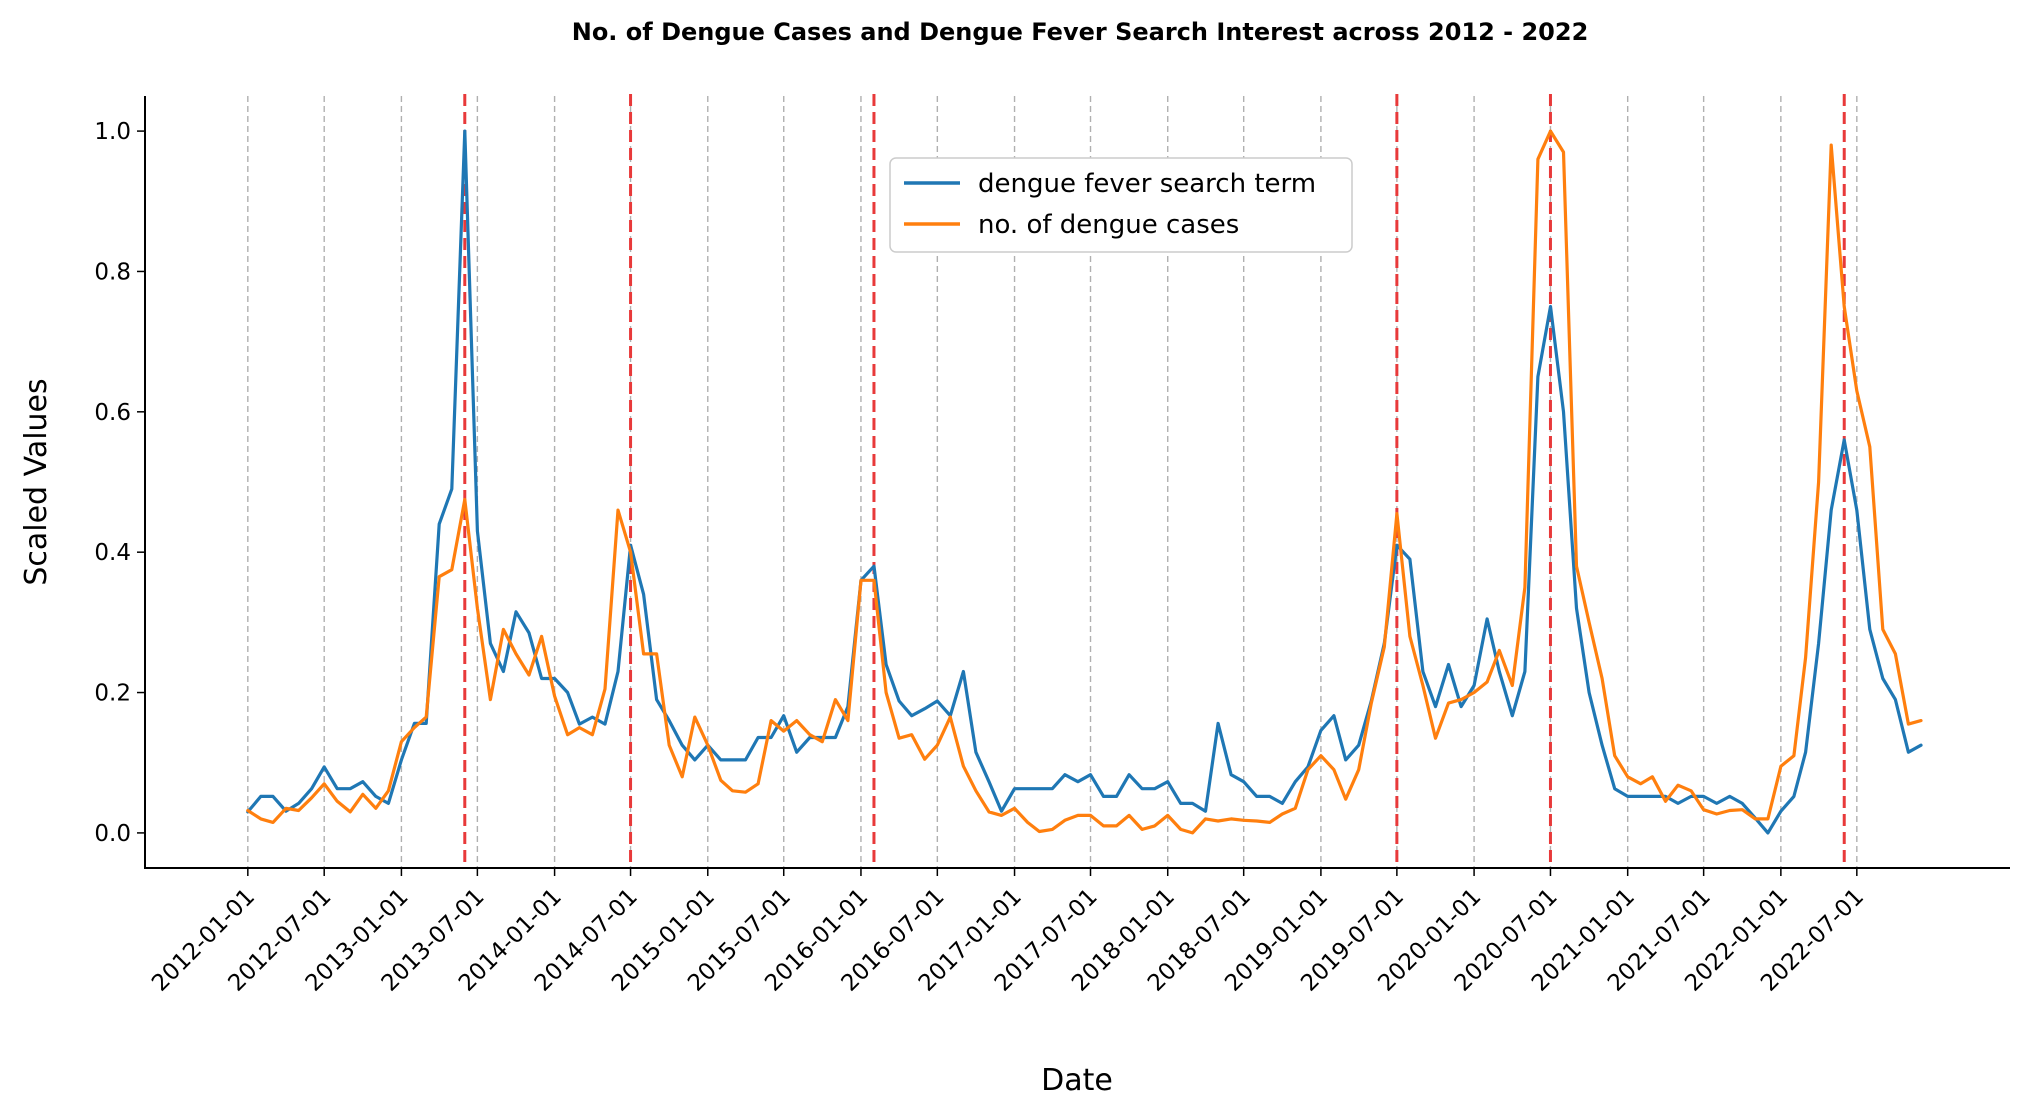 Image resolution: width=2024 pixels, height=1114 pixels. What do you see at coordinates (112, 694) in the screenshot?
I see `y-tick-label: 0.2` at bounding box center [112, 694].